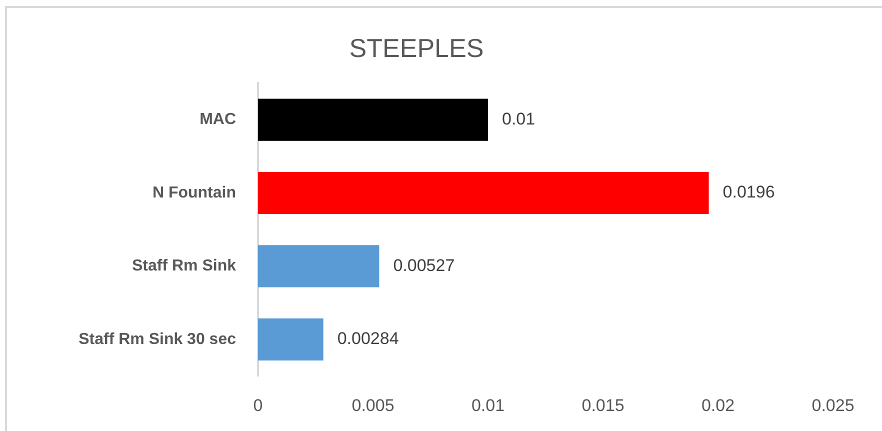  I want to click on data-label: 0.00284, so click(368, 338).